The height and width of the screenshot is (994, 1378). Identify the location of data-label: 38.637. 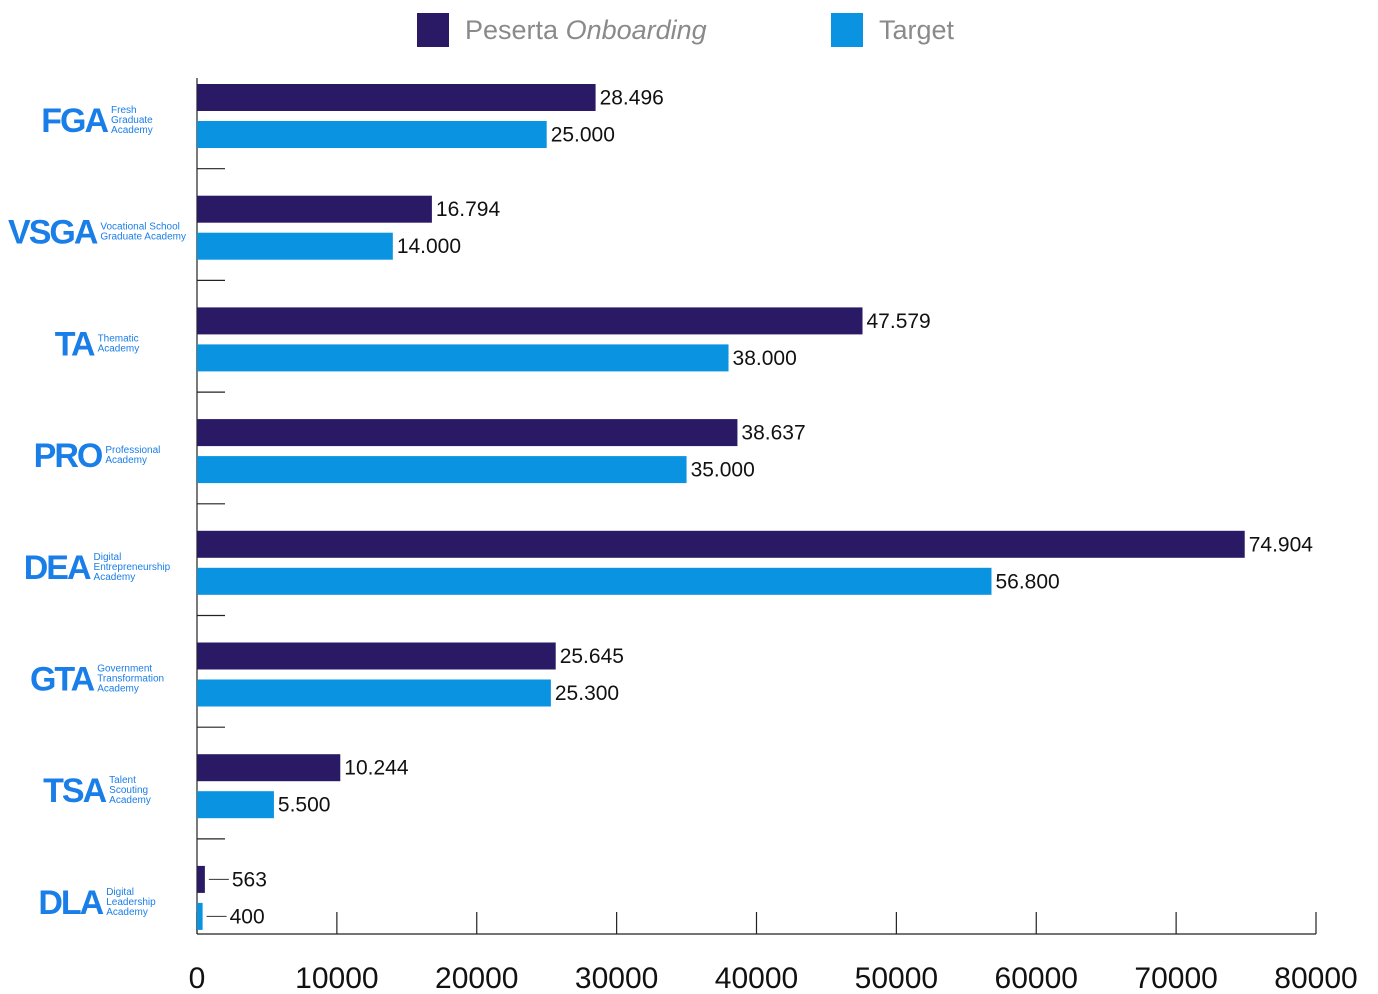
(773, 433).